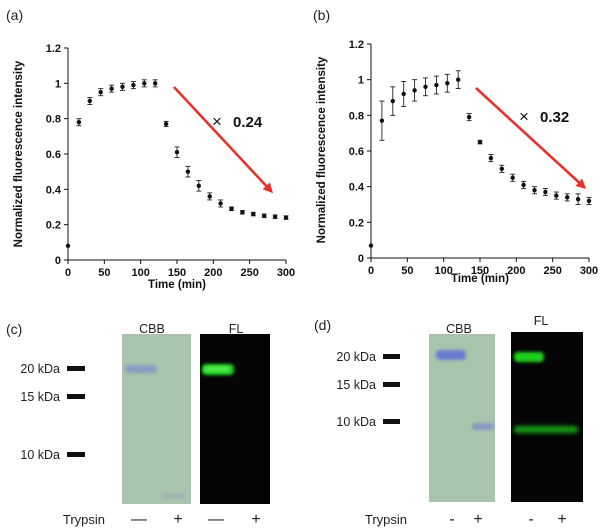  Describe the element at coordinates (451, 519) in the screenshot. I see `lane-sign-1: -` at that location.